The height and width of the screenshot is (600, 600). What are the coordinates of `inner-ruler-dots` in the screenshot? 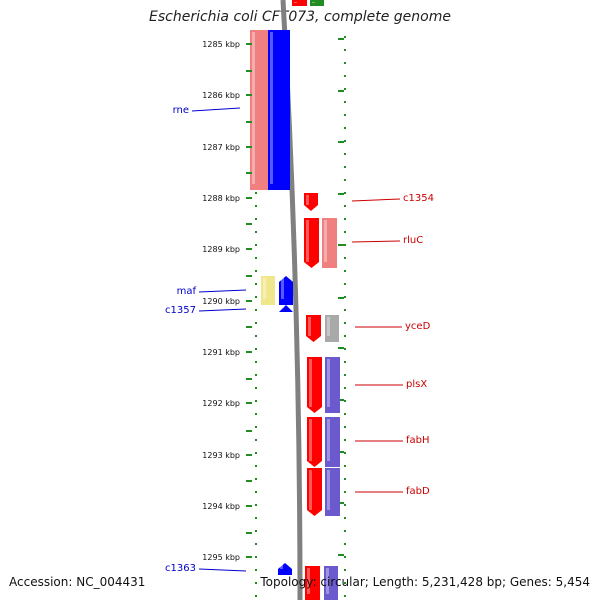 It's located at (342, 316).